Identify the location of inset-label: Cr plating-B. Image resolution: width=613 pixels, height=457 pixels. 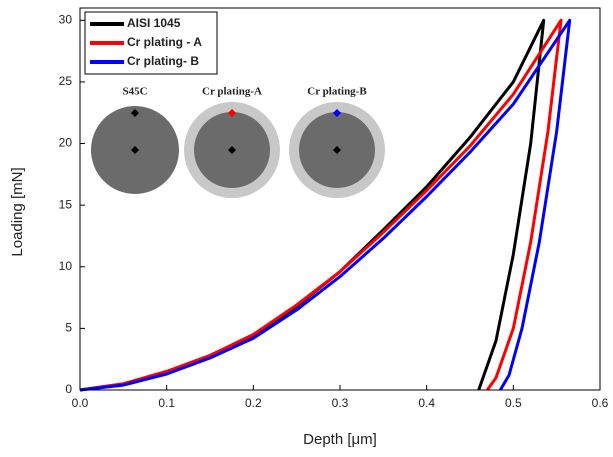
(337, 92).